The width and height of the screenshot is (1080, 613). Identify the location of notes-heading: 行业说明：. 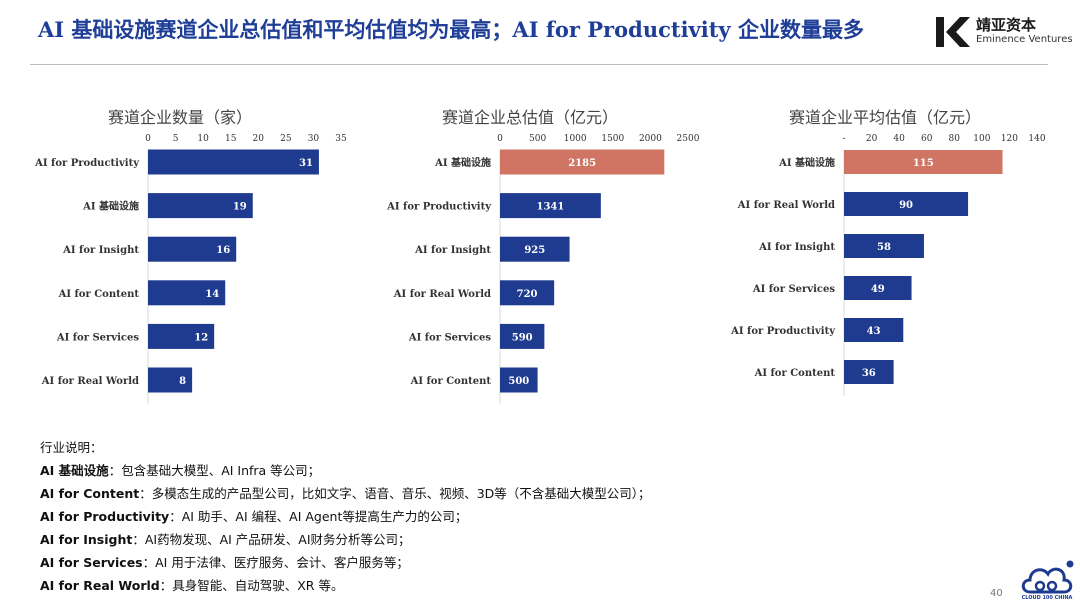
(71, 447).